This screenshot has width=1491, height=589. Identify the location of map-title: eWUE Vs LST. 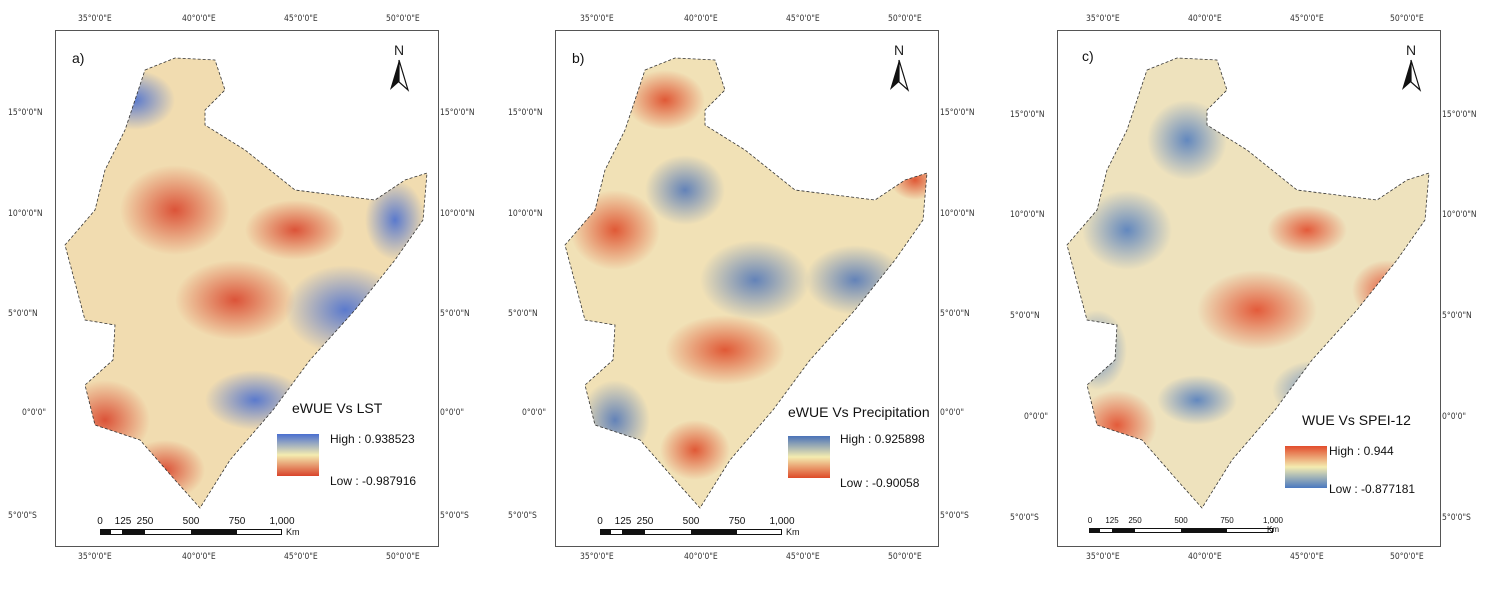
(337, 408).